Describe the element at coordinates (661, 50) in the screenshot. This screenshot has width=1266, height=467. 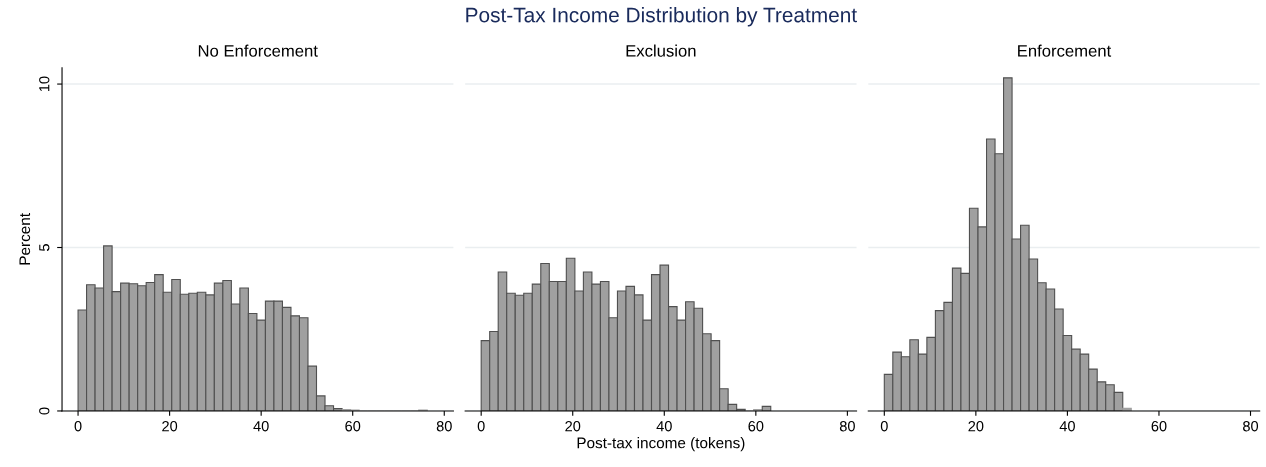
I see `chart-subtitle: Exclusion` at that location.